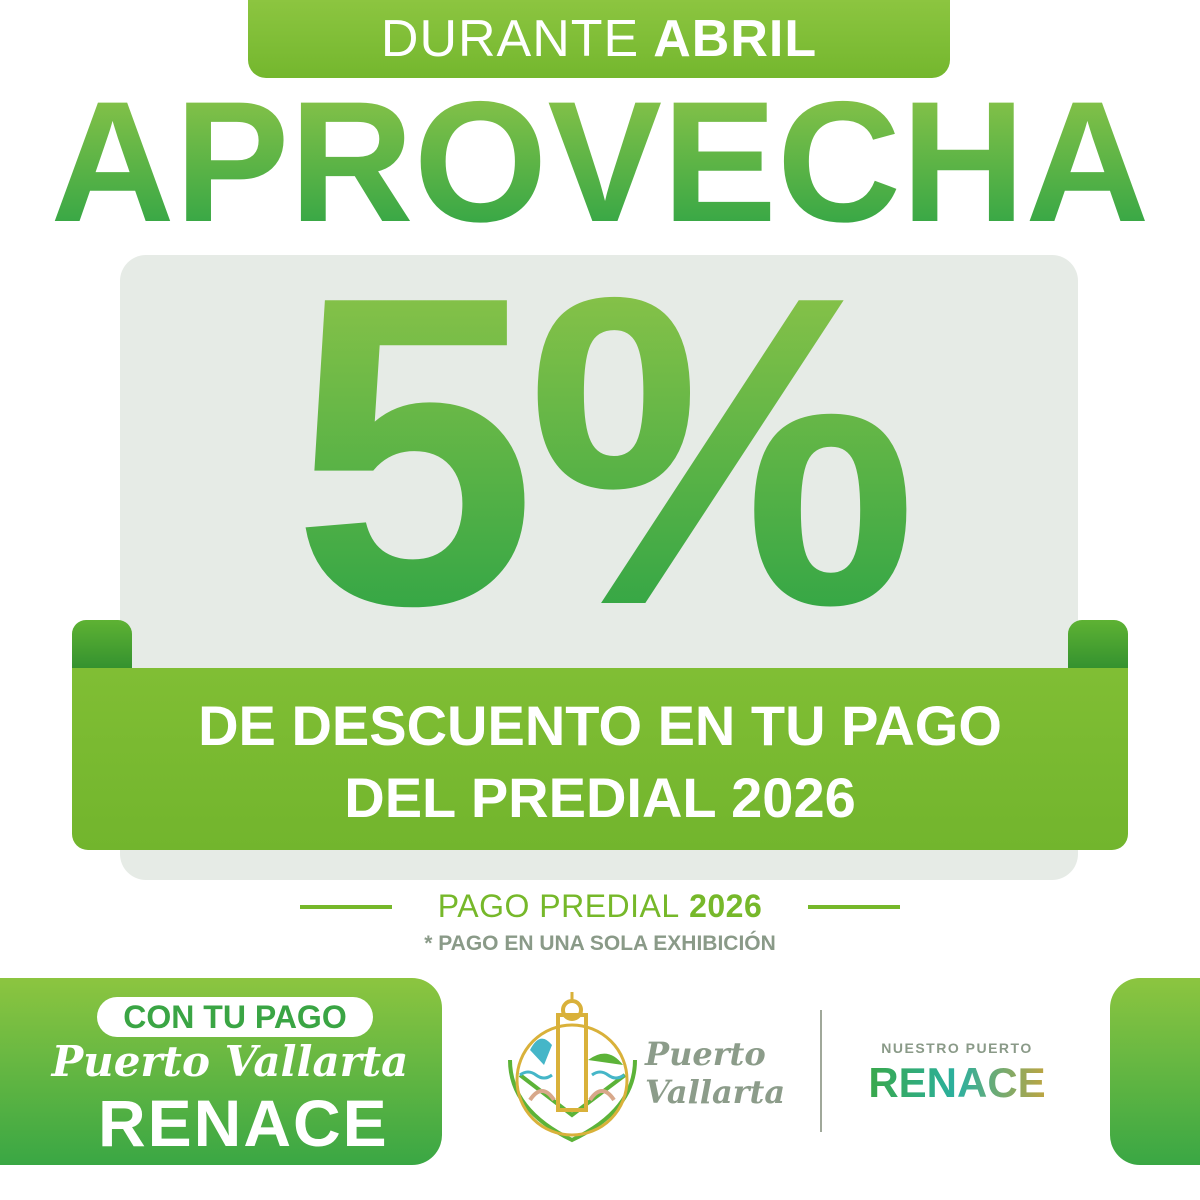 This screenshot has width=1200, height=1200. What do you see at coordinates (854, 907) in the screenshot?
I see `divider-line-right` at bounding box center [854, 907].